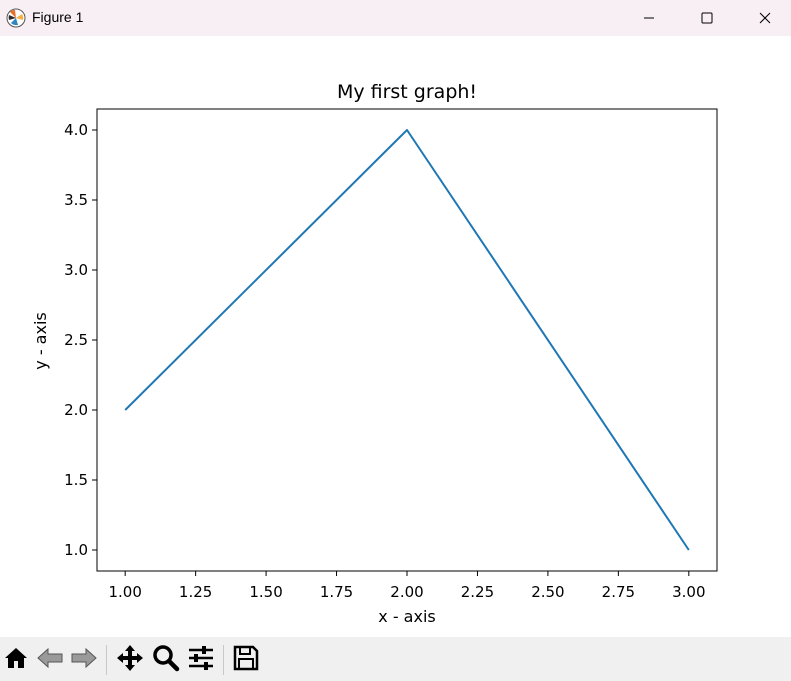 This screenshot has height=681, width=791. I want to click on close-button, so click(763, 18).